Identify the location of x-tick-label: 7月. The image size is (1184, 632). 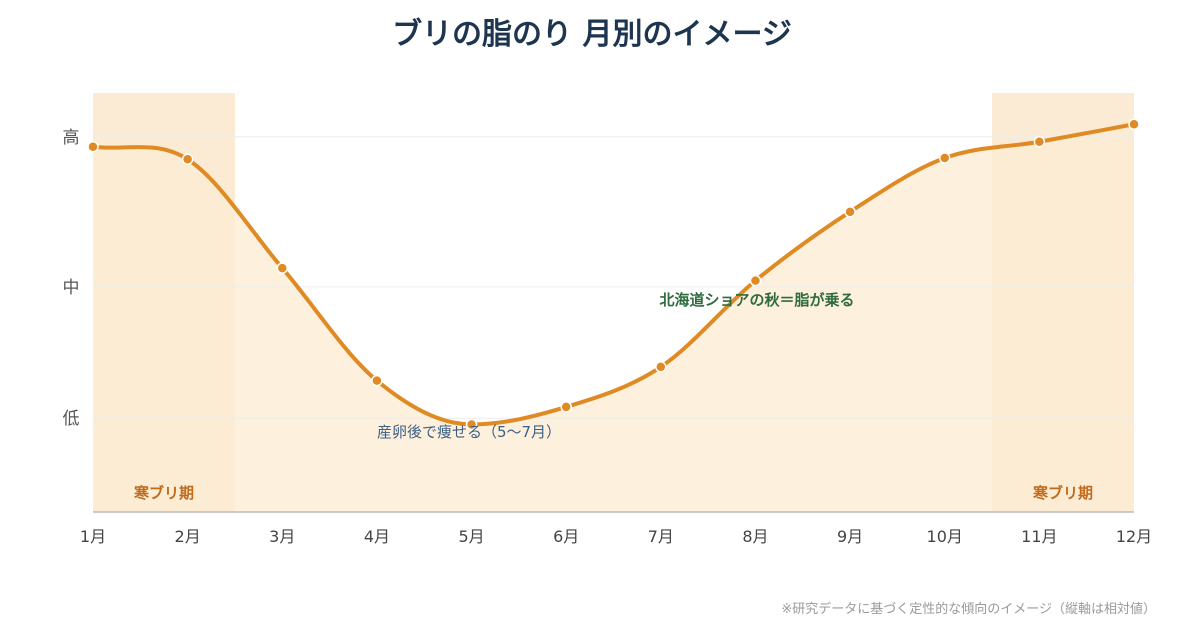
(661, 536).